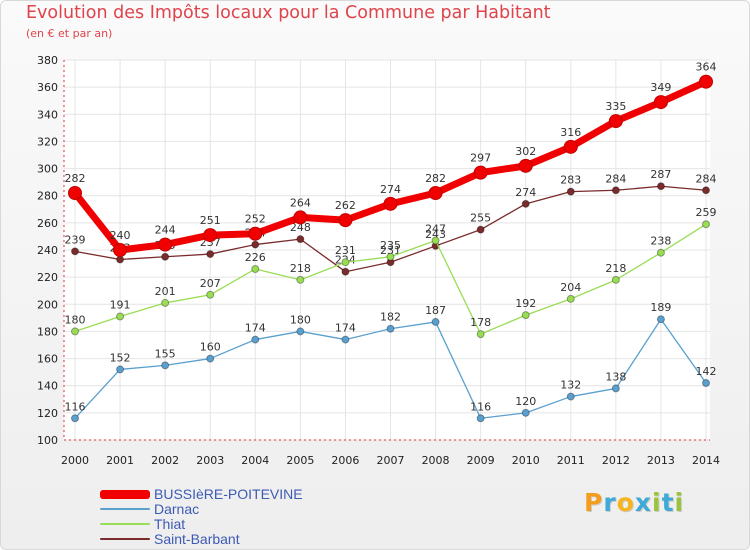 Image resolution: width=750 pixels, height=550 pixels. What do you see at coordinates (570, 385) in the screenshot?
I see `data-label-darnac: 132` at bounding box center [570, 385].